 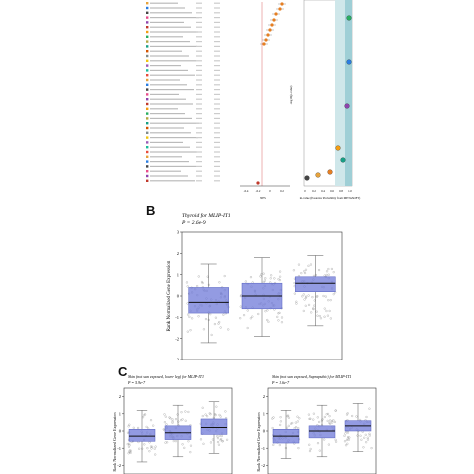 What do you see at coordinates (268, 35) in the screenshot?
I see `forest-point` at bounding box center [268, 35].